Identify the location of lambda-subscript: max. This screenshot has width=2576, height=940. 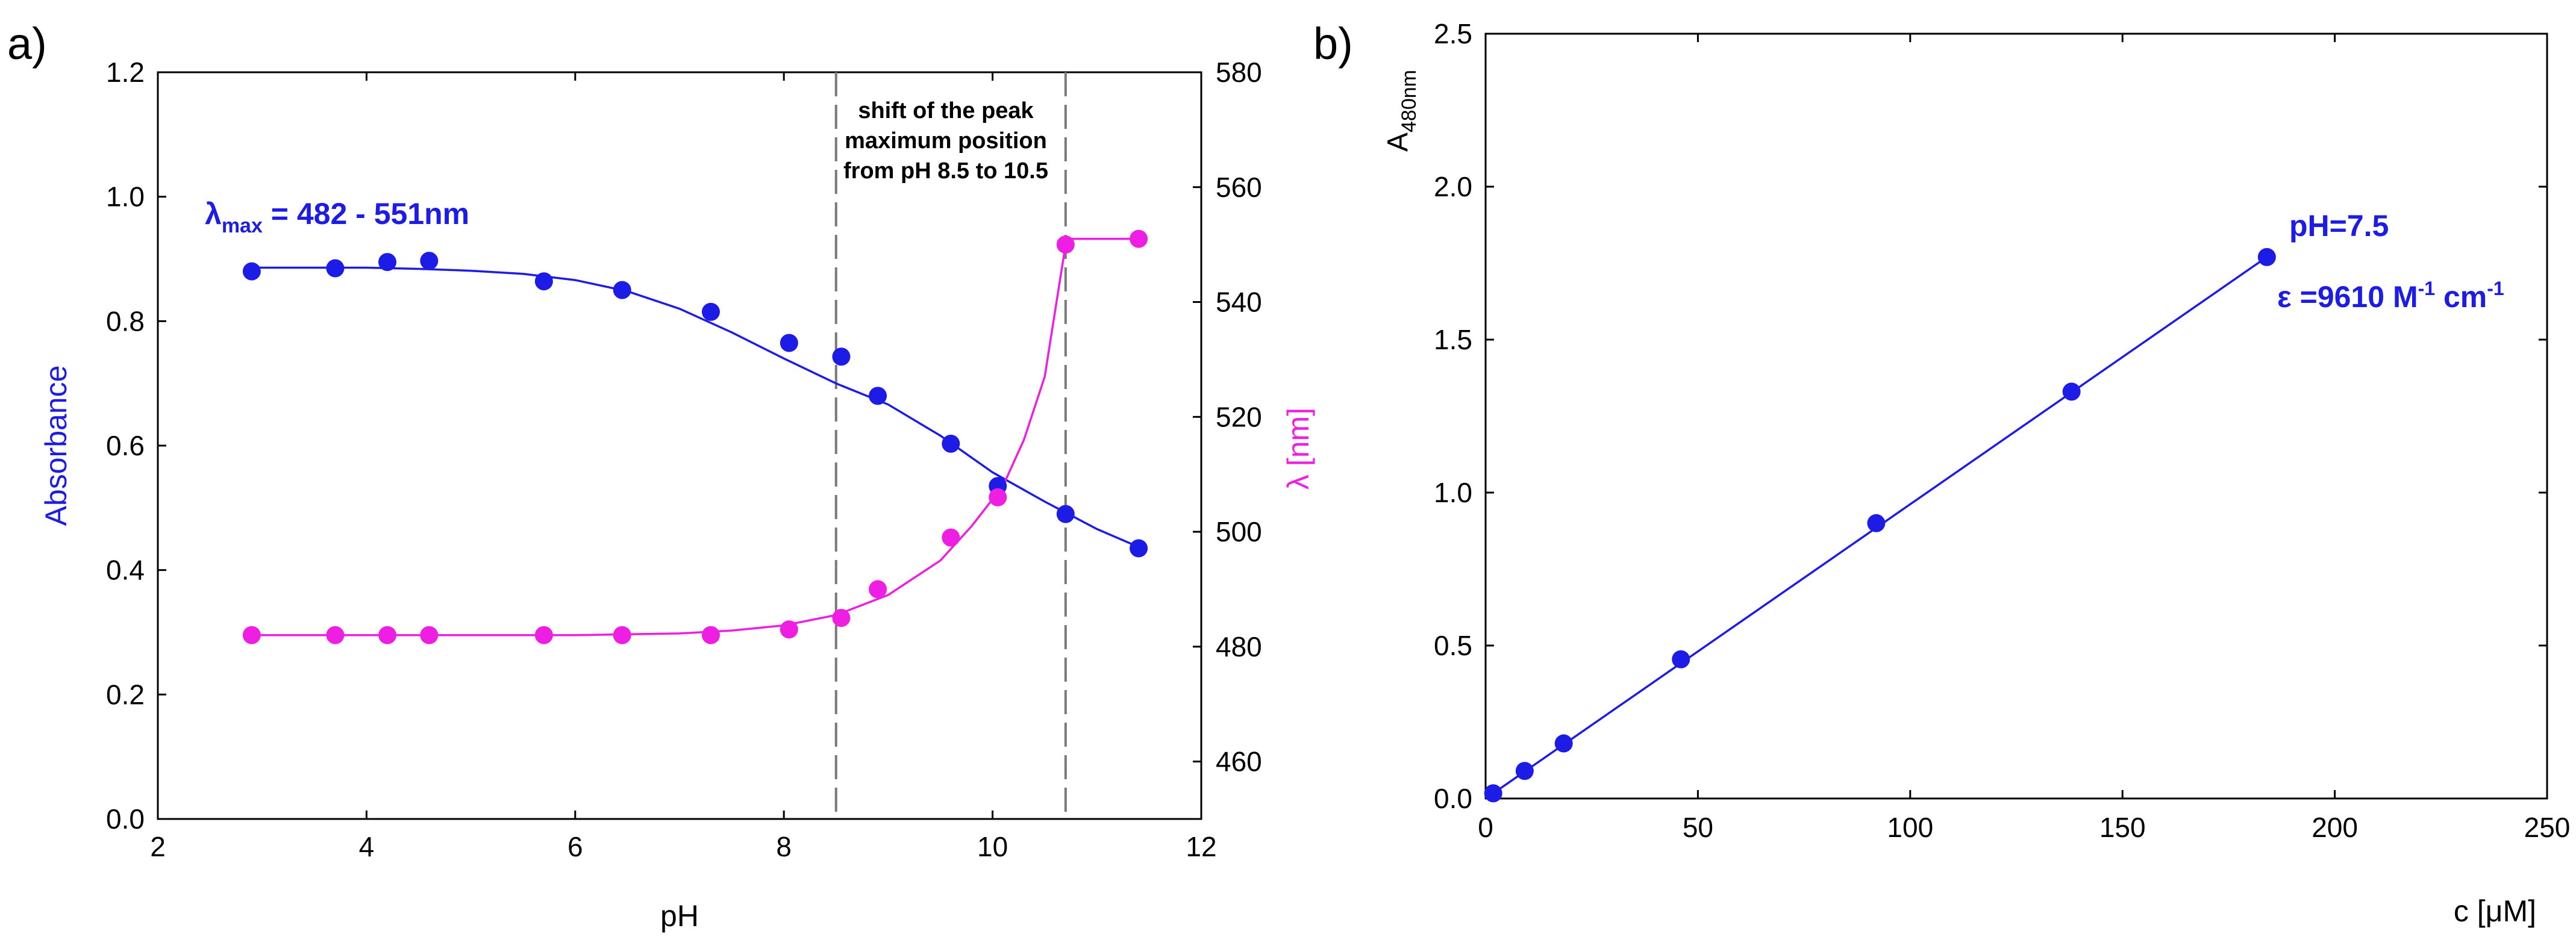
(243, 225).